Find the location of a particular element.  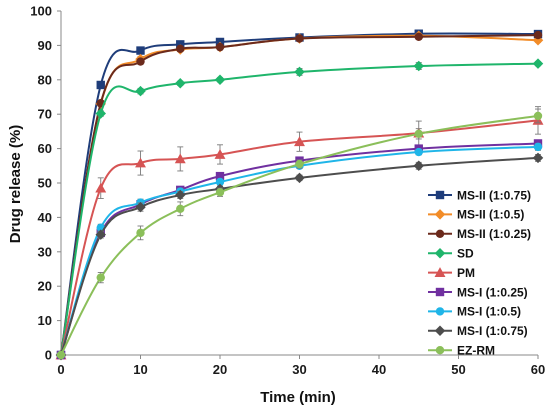

legend-label: PM is located at coordinates (466, 273).